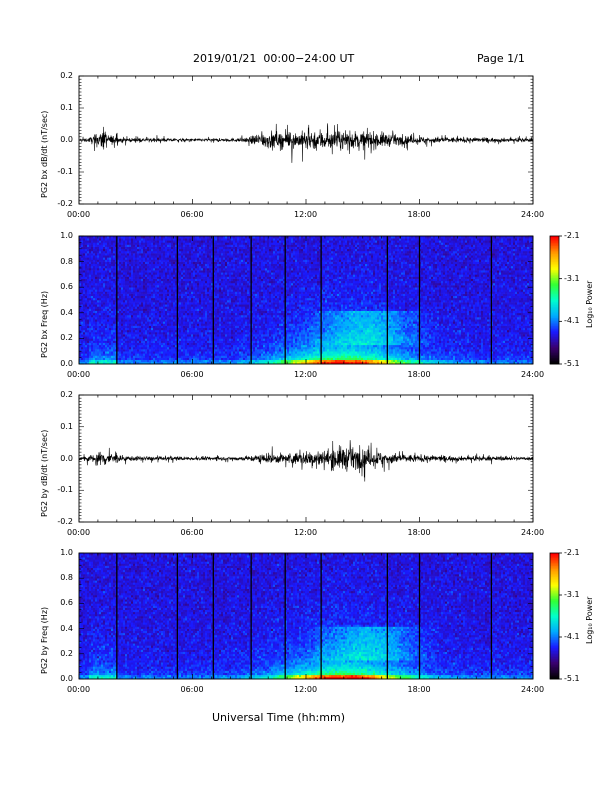 The height and width of the screenshot is (792, 612). What do you see at coordinates (501, 58) in the screenshot?
I see `page-number: Page 1/1` at bounding box center [501, 58].